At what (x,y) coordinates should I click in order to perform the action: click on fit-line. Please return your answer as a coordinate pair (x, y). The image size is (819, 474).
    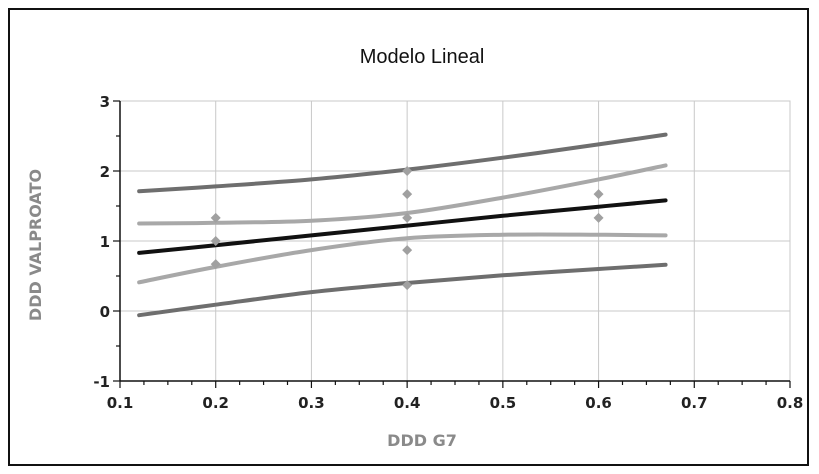
    Looking at the image, I should click on (402, 226).